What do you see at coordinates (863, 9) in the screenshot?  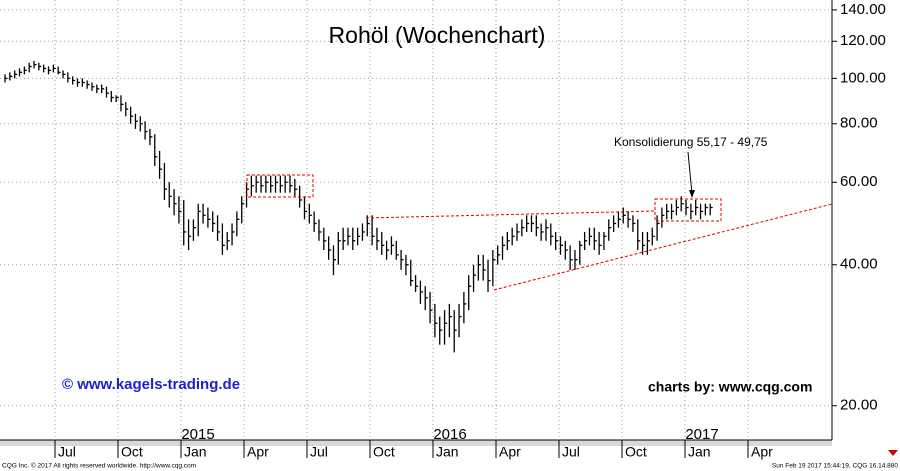 I see `y-tick-label: 140.00` at bounding box center [863, 9].